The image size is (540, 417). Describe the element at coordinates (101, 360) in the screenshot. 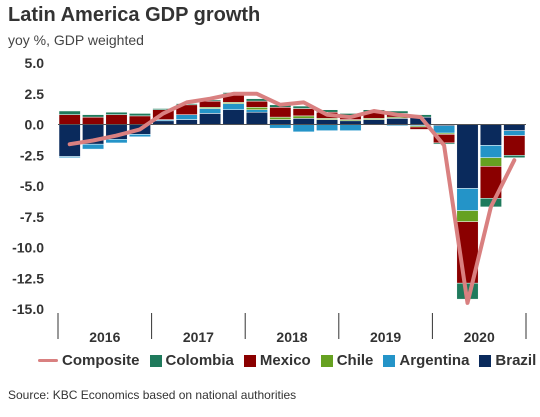

I see `legend-label-composite: Composite` at that location.